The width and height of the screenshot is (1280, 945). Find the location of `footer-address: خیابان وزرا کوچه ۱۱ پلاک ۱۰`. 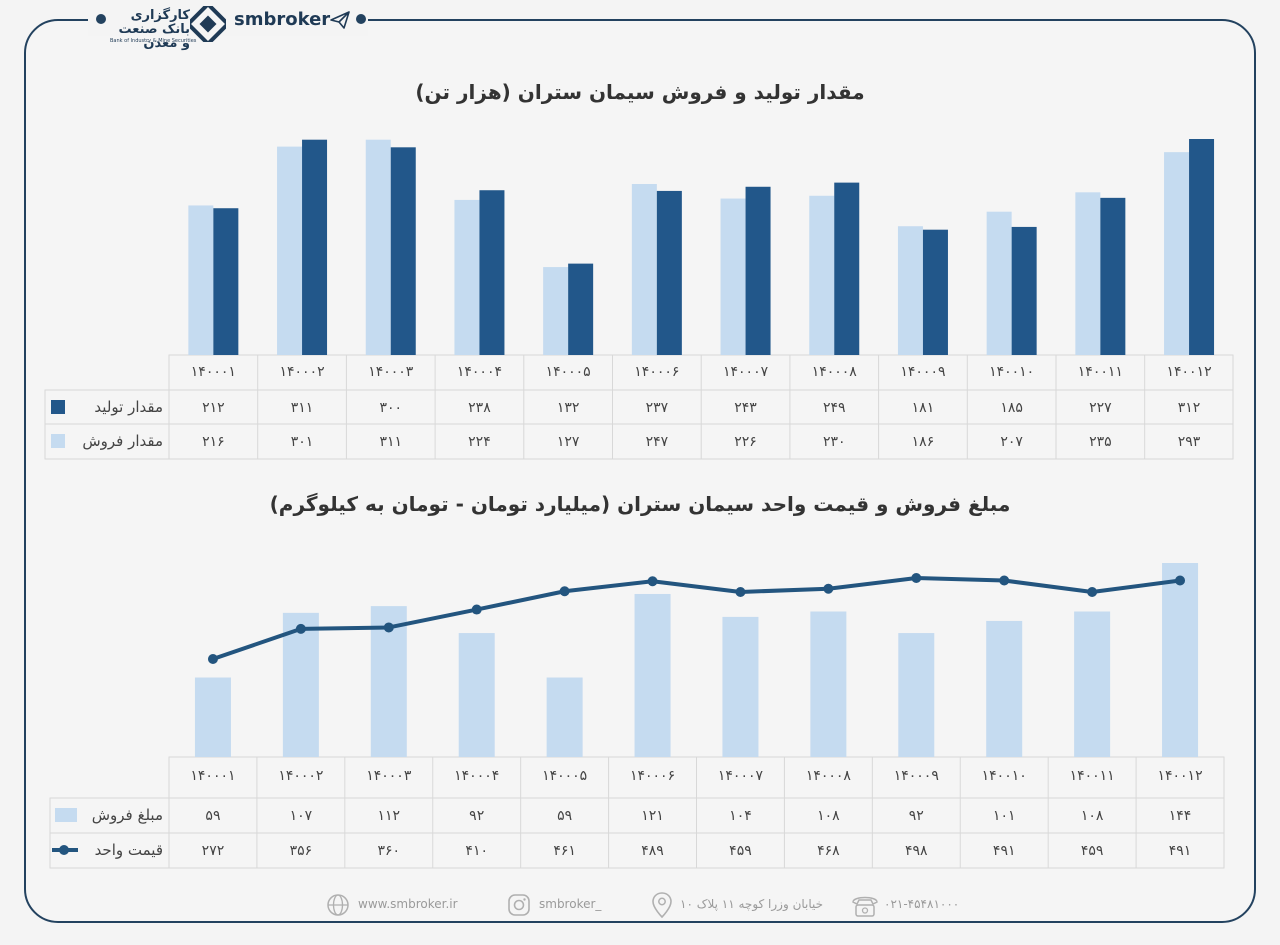

footer-address: خیابان وزرا کوچه ۱۱ پلاک ۱۰ is located at coordinates (752, 904).